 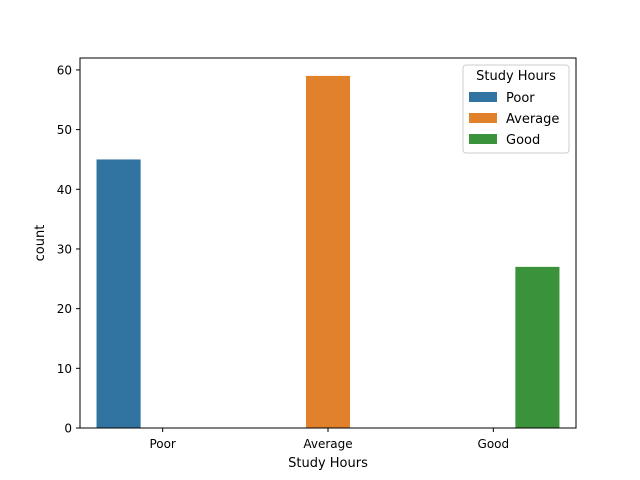 What do you see at coordinates (537, 347) in the screenshot?
I see `bar-good-good` at bounding box center [537, 347].